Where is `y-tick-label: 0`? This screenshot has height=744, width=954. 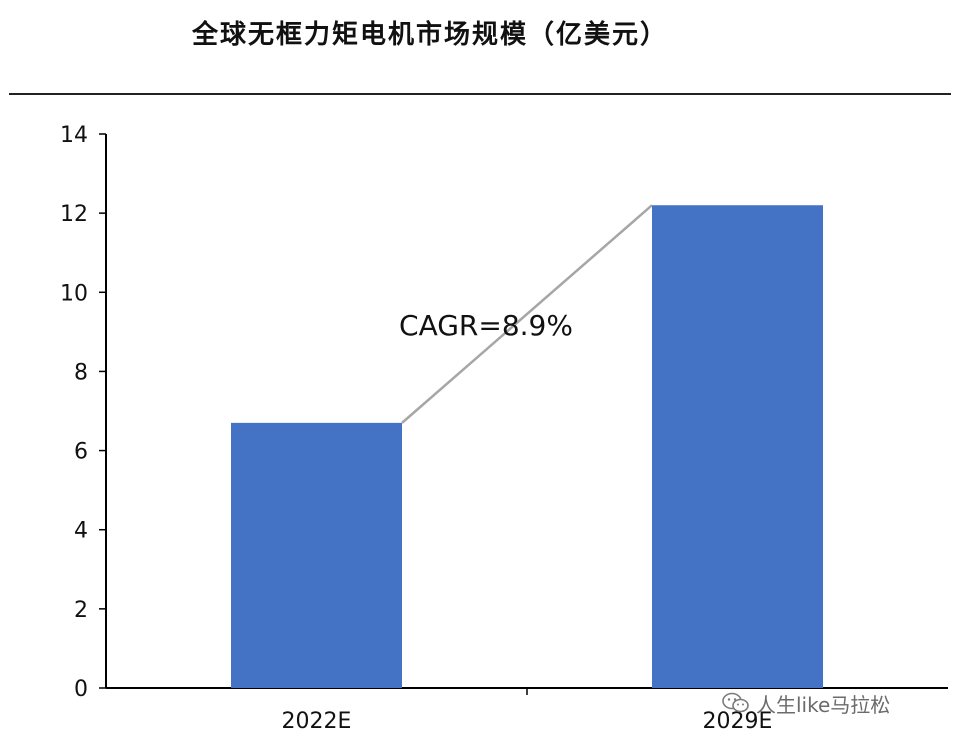
y-tick-label: 0 is located at coordinates (81, 689).